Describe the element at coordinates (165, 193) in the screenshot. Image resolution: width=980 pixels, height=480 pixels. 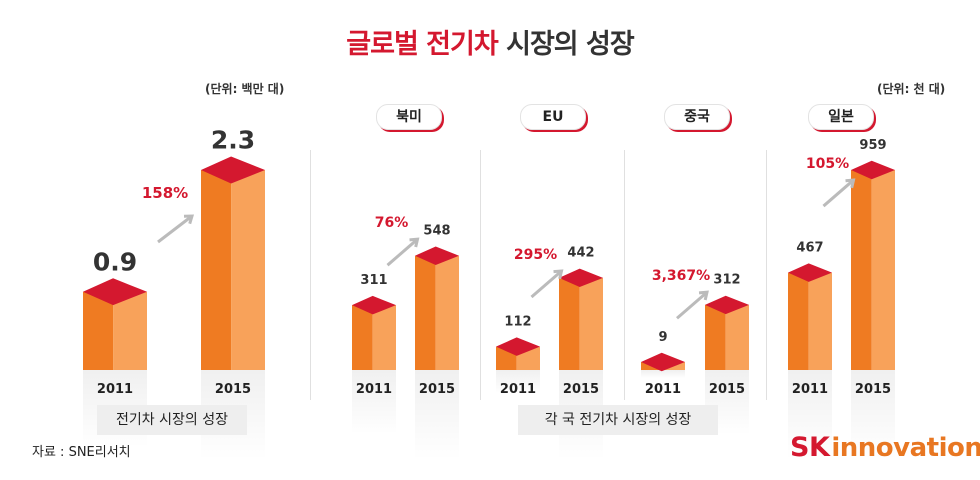
I see `global-growth-label: 158%` at that location.